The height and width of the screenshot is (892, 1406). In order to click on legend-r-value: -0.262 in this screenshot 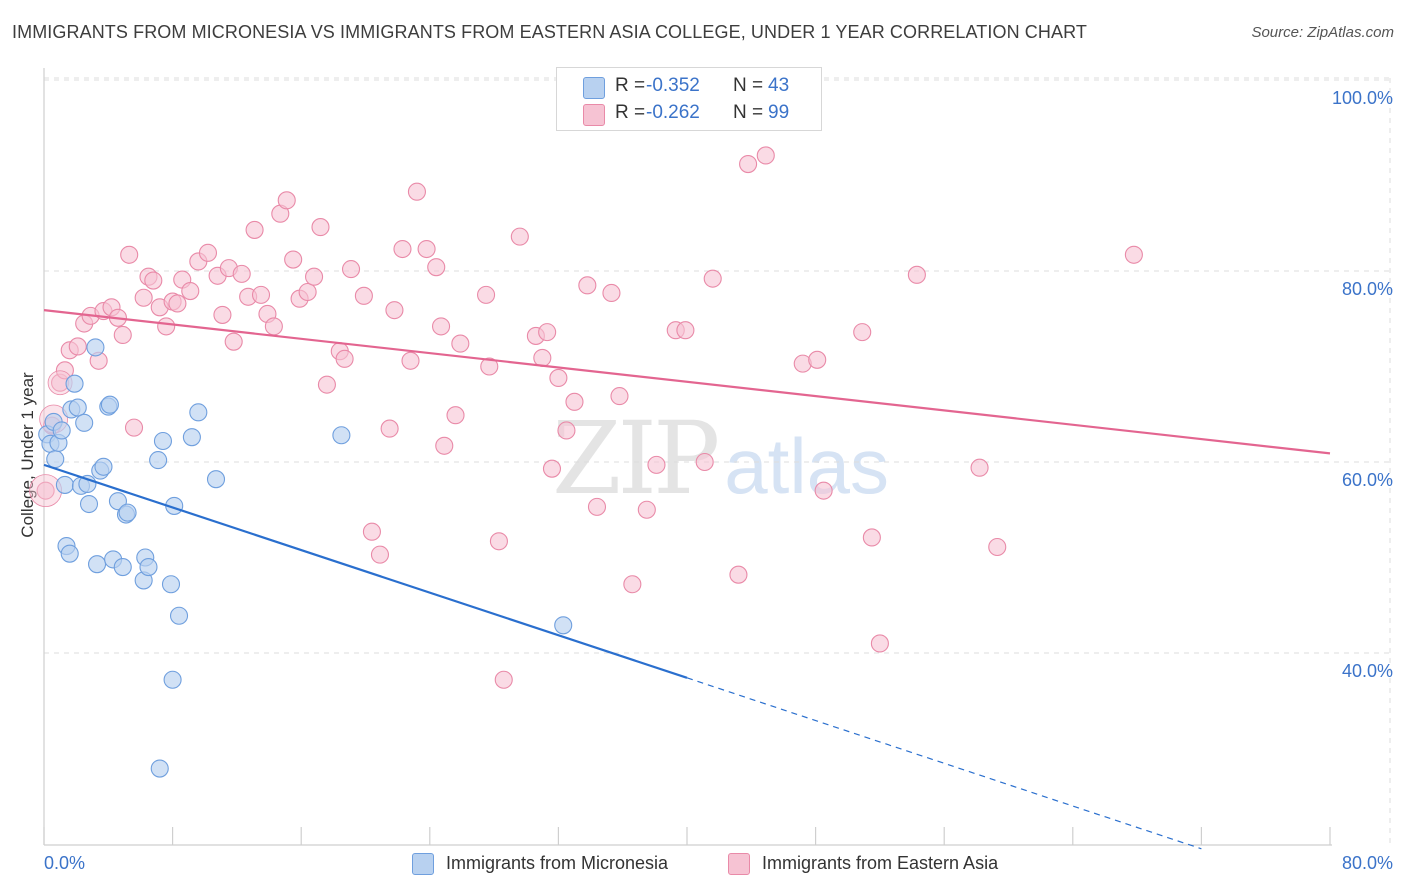, I will do `click(673, 112)`.